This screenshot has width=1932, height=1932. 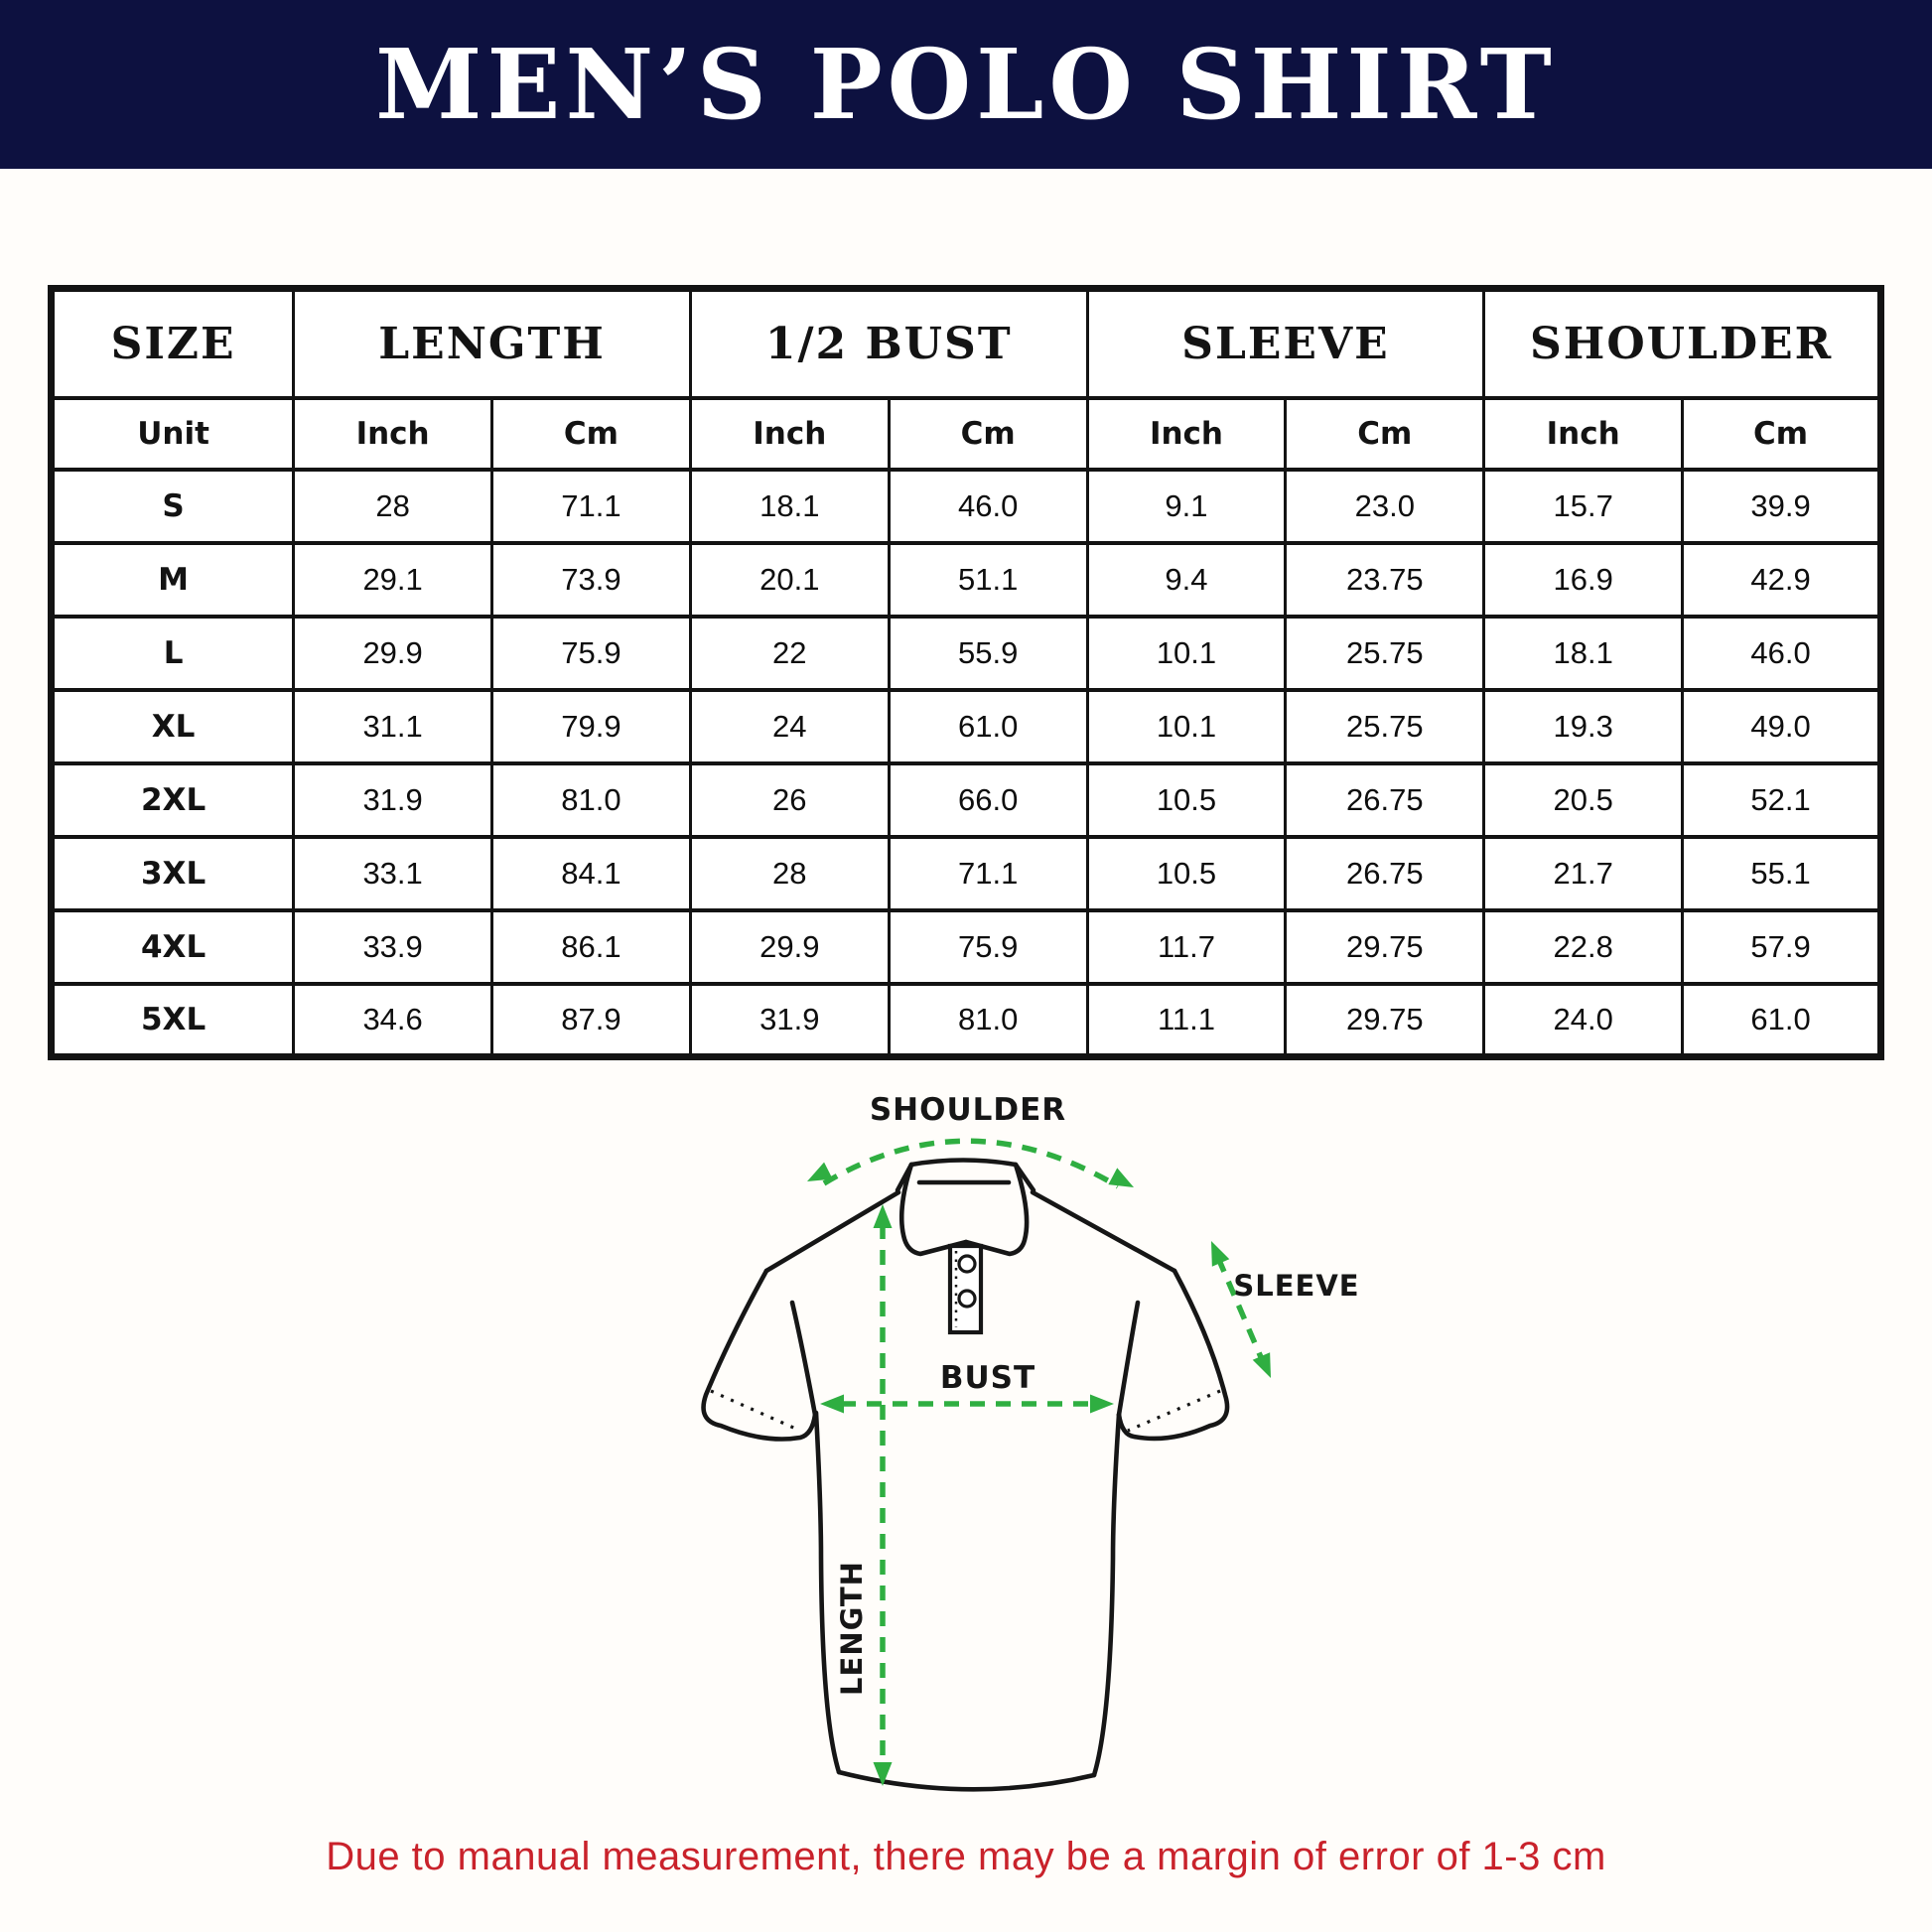 What do you see at coordinates (968, 1110) in the screenshot?
I see `shoulder-label: SHOULDER` at bounding box center [968, 1110].